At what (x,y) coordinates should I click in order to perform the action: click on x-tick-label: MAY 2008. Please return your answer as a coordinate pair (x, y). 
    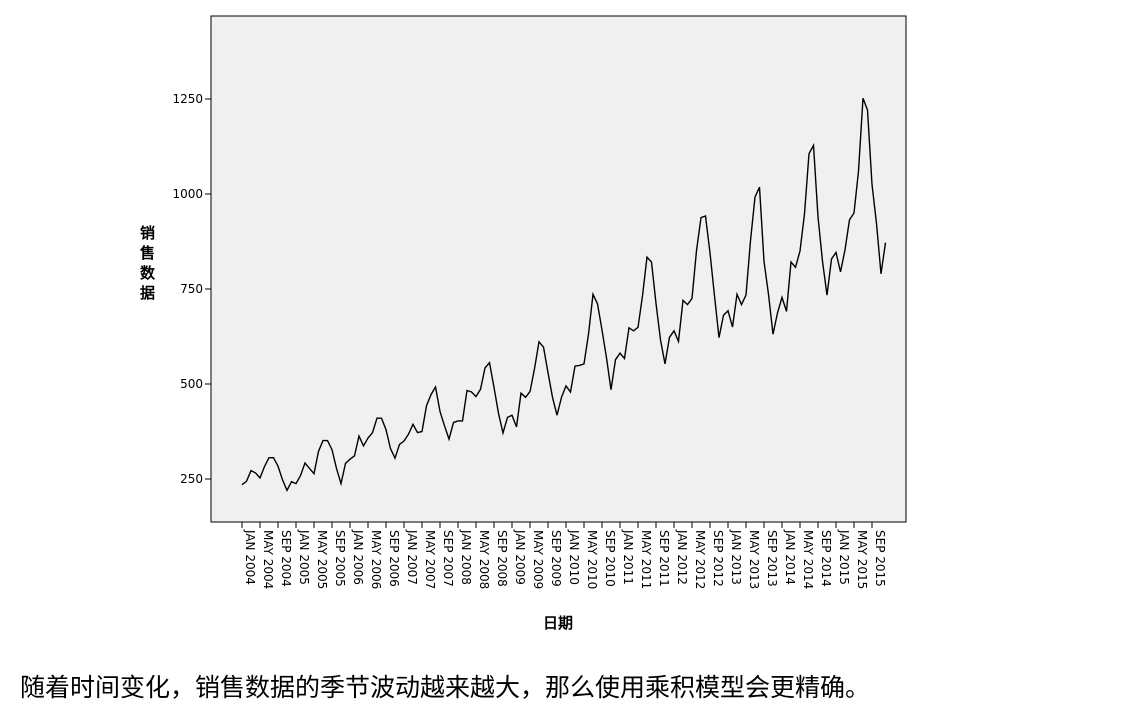
    Looking at the image, I should click on (484, 559).